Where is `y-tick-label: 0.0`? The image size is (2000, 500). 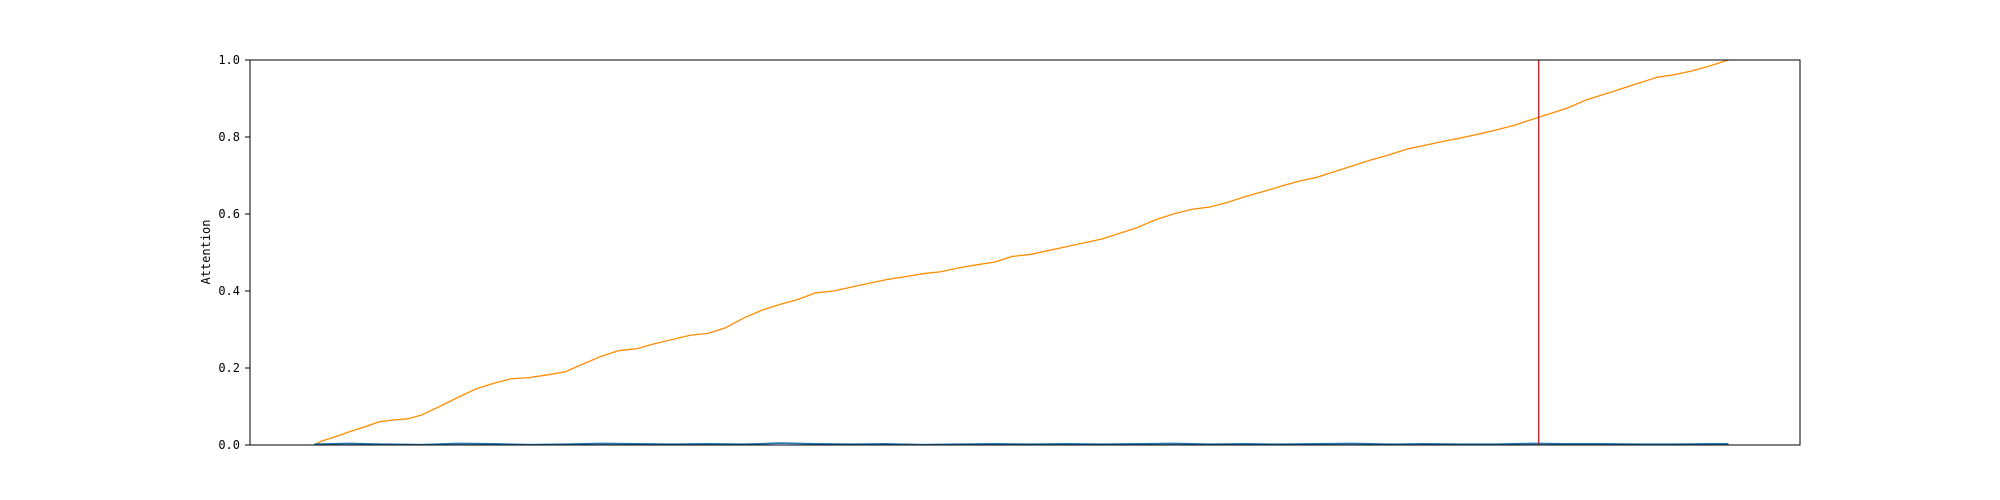 y-tick-label: 0.0 is located at coordinates (229, 445).